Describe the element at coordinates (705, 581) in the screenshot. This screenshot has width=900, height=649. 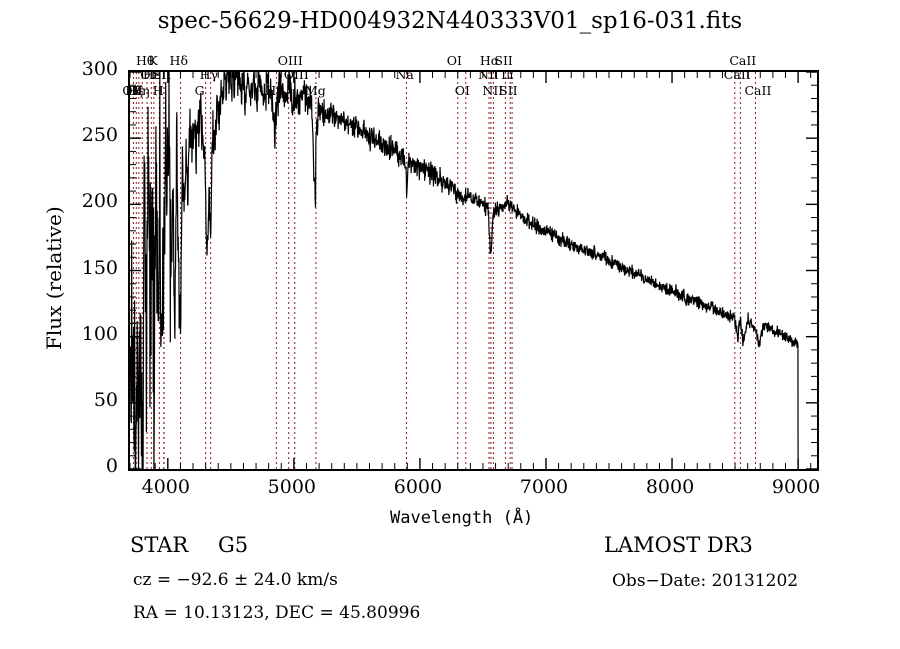
I see `obs-date-label: Obs−Date: 20131202` at that location.